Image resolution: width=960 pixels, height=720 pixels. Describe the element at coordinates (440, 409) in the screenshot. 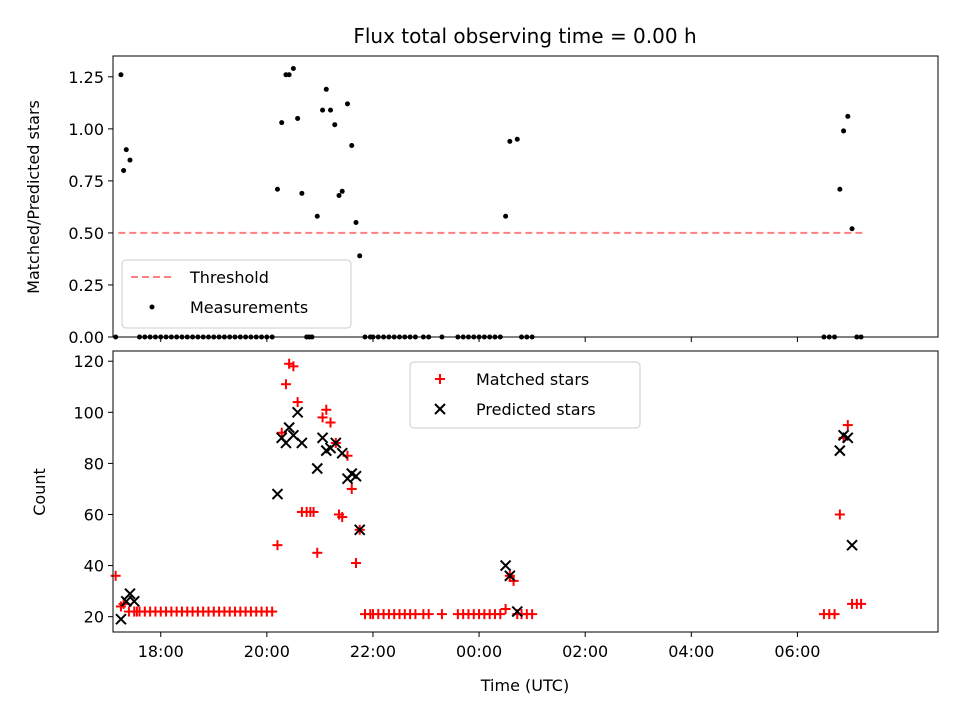

I see `predicted-legend-swatch` at that location.